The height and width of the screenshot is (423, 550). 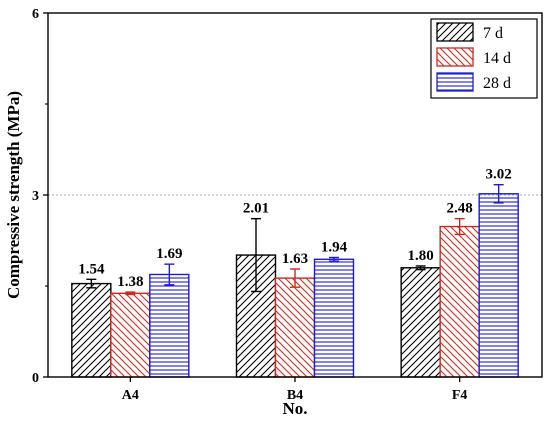 What do you see at coordinates (421, 256) in the screenshot?
I see `data-label-F4-7d: 1.80` at bounding box center [421, 256].